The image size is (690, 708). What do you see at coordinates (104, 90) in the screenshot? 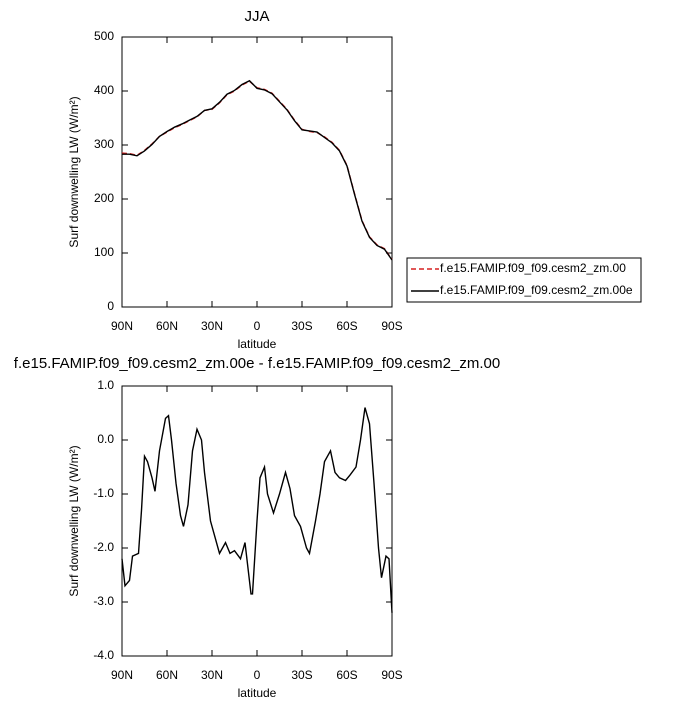
I see `y-tick-label: 400` at bounding box center [104, 90].